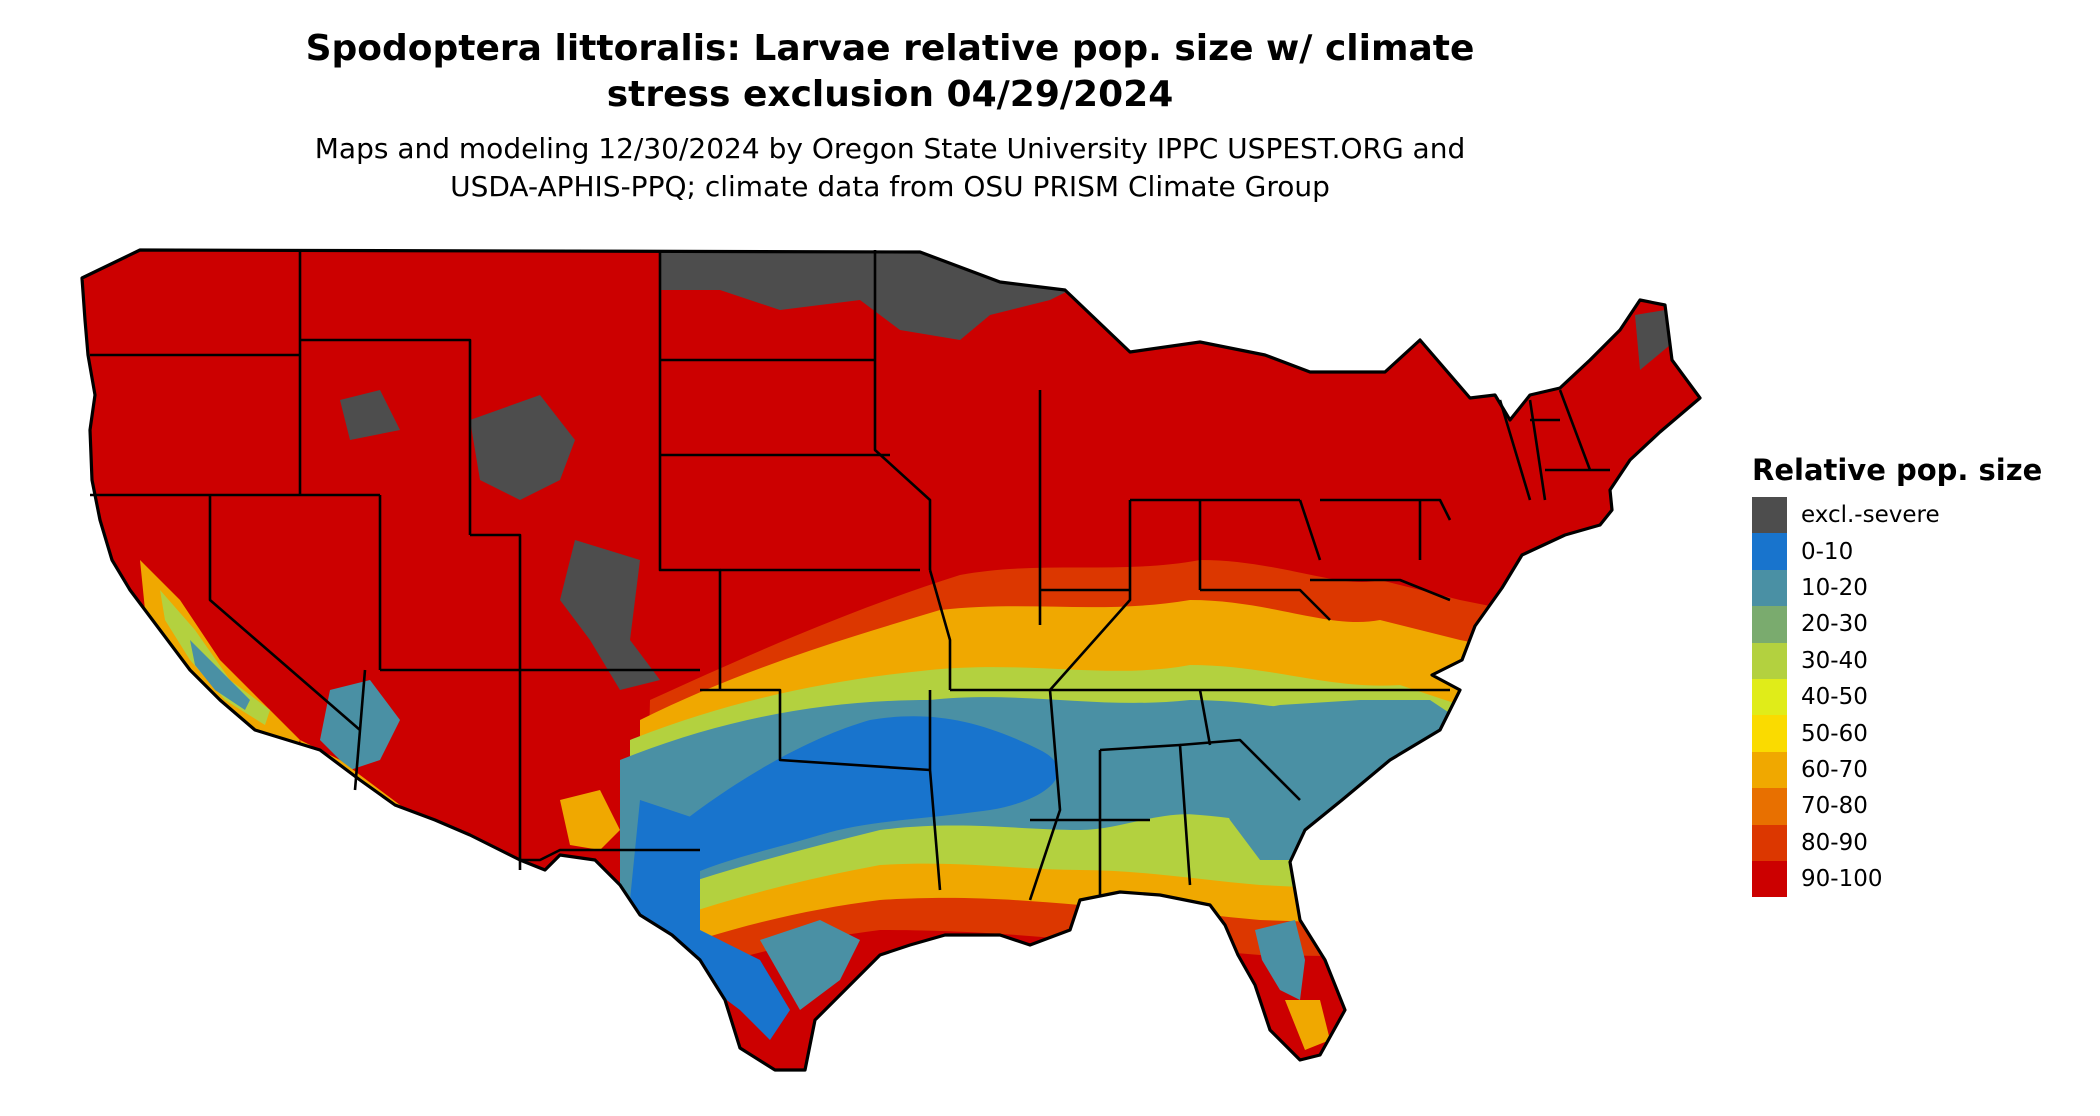 The height and width of the screenshot is (1116, 2100). Describe the element at coordinates (1307, 1025) in the screenshot. I see `region-florida-yellow` at that location.